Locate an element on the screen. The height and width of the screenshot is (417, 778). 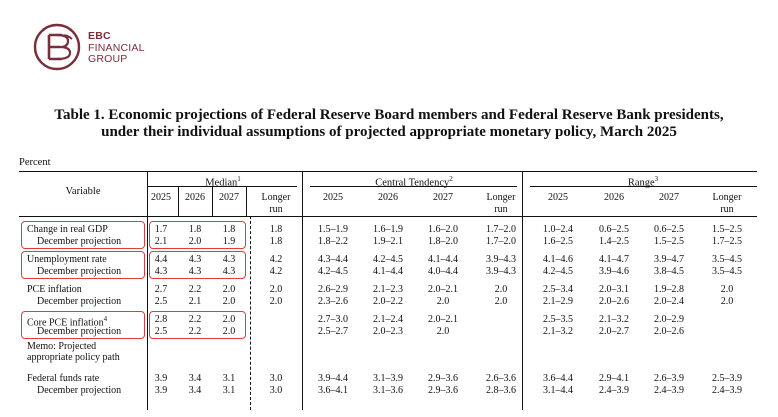
range-cell: 2.0 is located at coordinates (727, 301).